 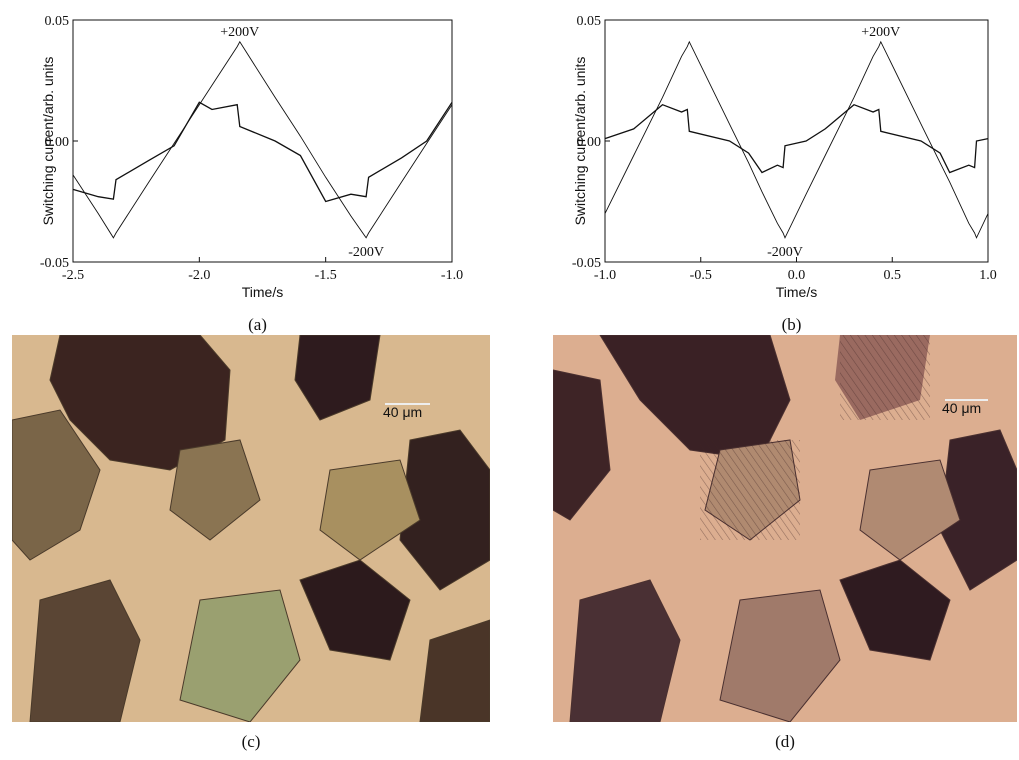 I want to click on caption: (b), so click(x=792, y=324).